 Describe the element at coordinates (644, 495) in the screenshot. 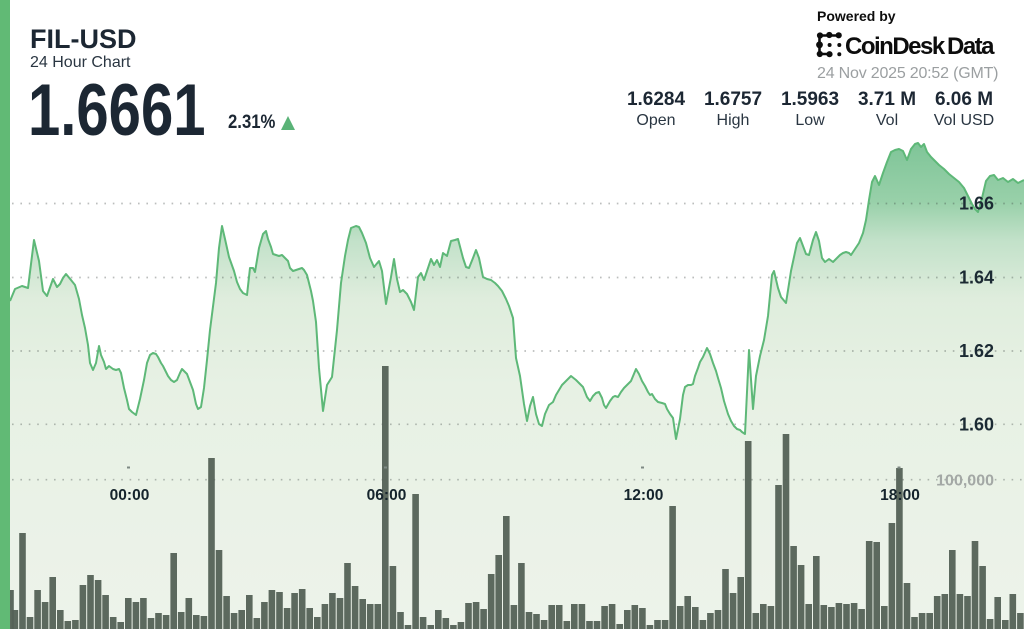

I see `svg-text: 12:00` at that location.